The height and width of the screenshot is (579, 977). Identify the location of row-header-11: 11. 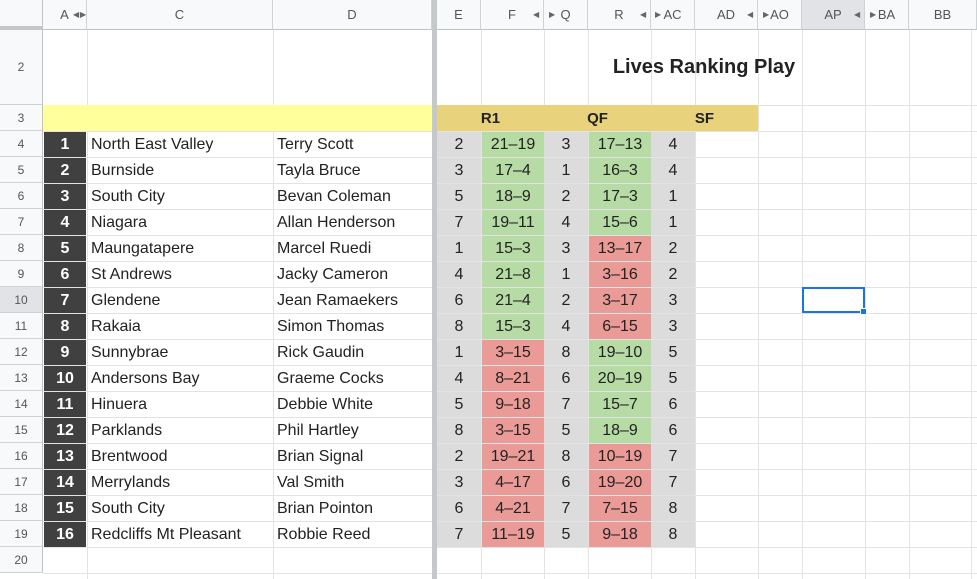
(21, 326).